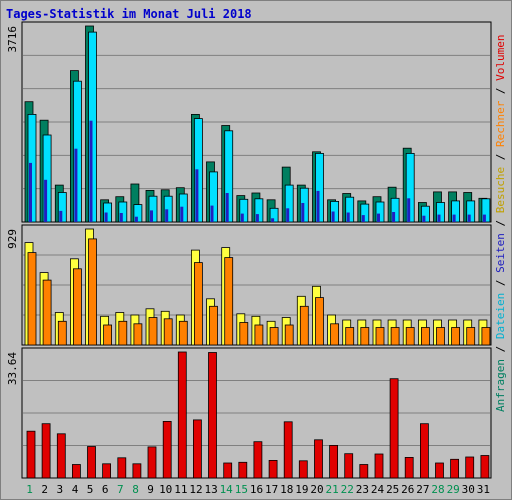  I want to click on day-label: 21, so click(331, 489).